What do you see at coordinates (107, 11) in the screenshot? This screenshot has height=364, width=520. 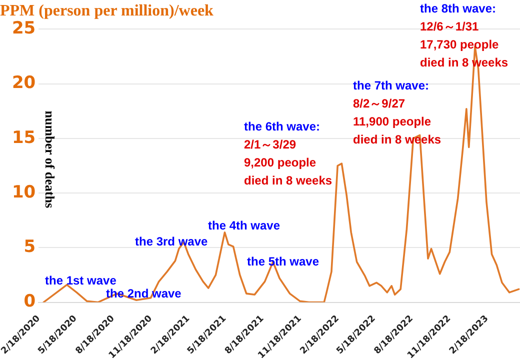 I see `chart-title: PPM (person per million)/week` at bounding box center [107, 11].